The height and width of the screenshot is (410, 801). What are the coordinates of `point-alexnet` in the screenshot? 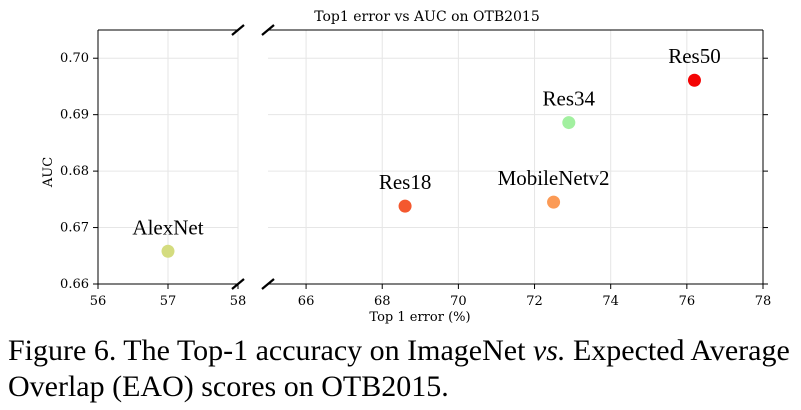 It's located at (168, 251).